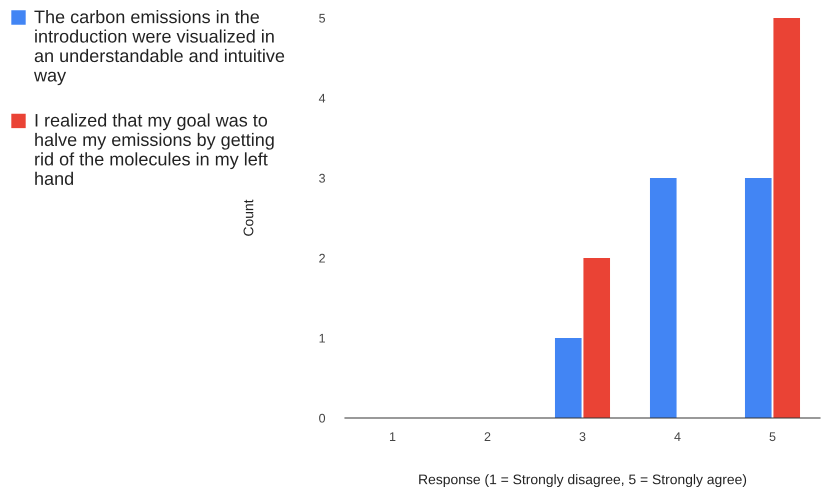 This screenshot has height=495, width=821. What do you see at coordinates (487, 436) in the screenshot?
I see `x-tick-label: 2` at bounding box center [487, 436].